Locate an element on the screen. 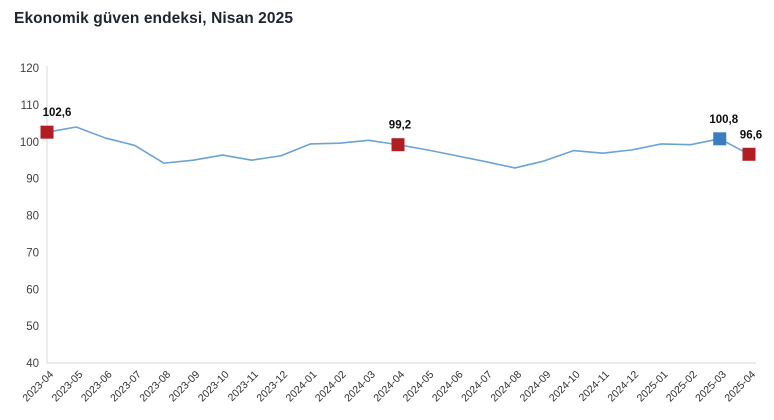 Image resolution: width=774 pixels, height=420 pixels. x-tick-label: 2024-06 is located at coordinates (448, 387).